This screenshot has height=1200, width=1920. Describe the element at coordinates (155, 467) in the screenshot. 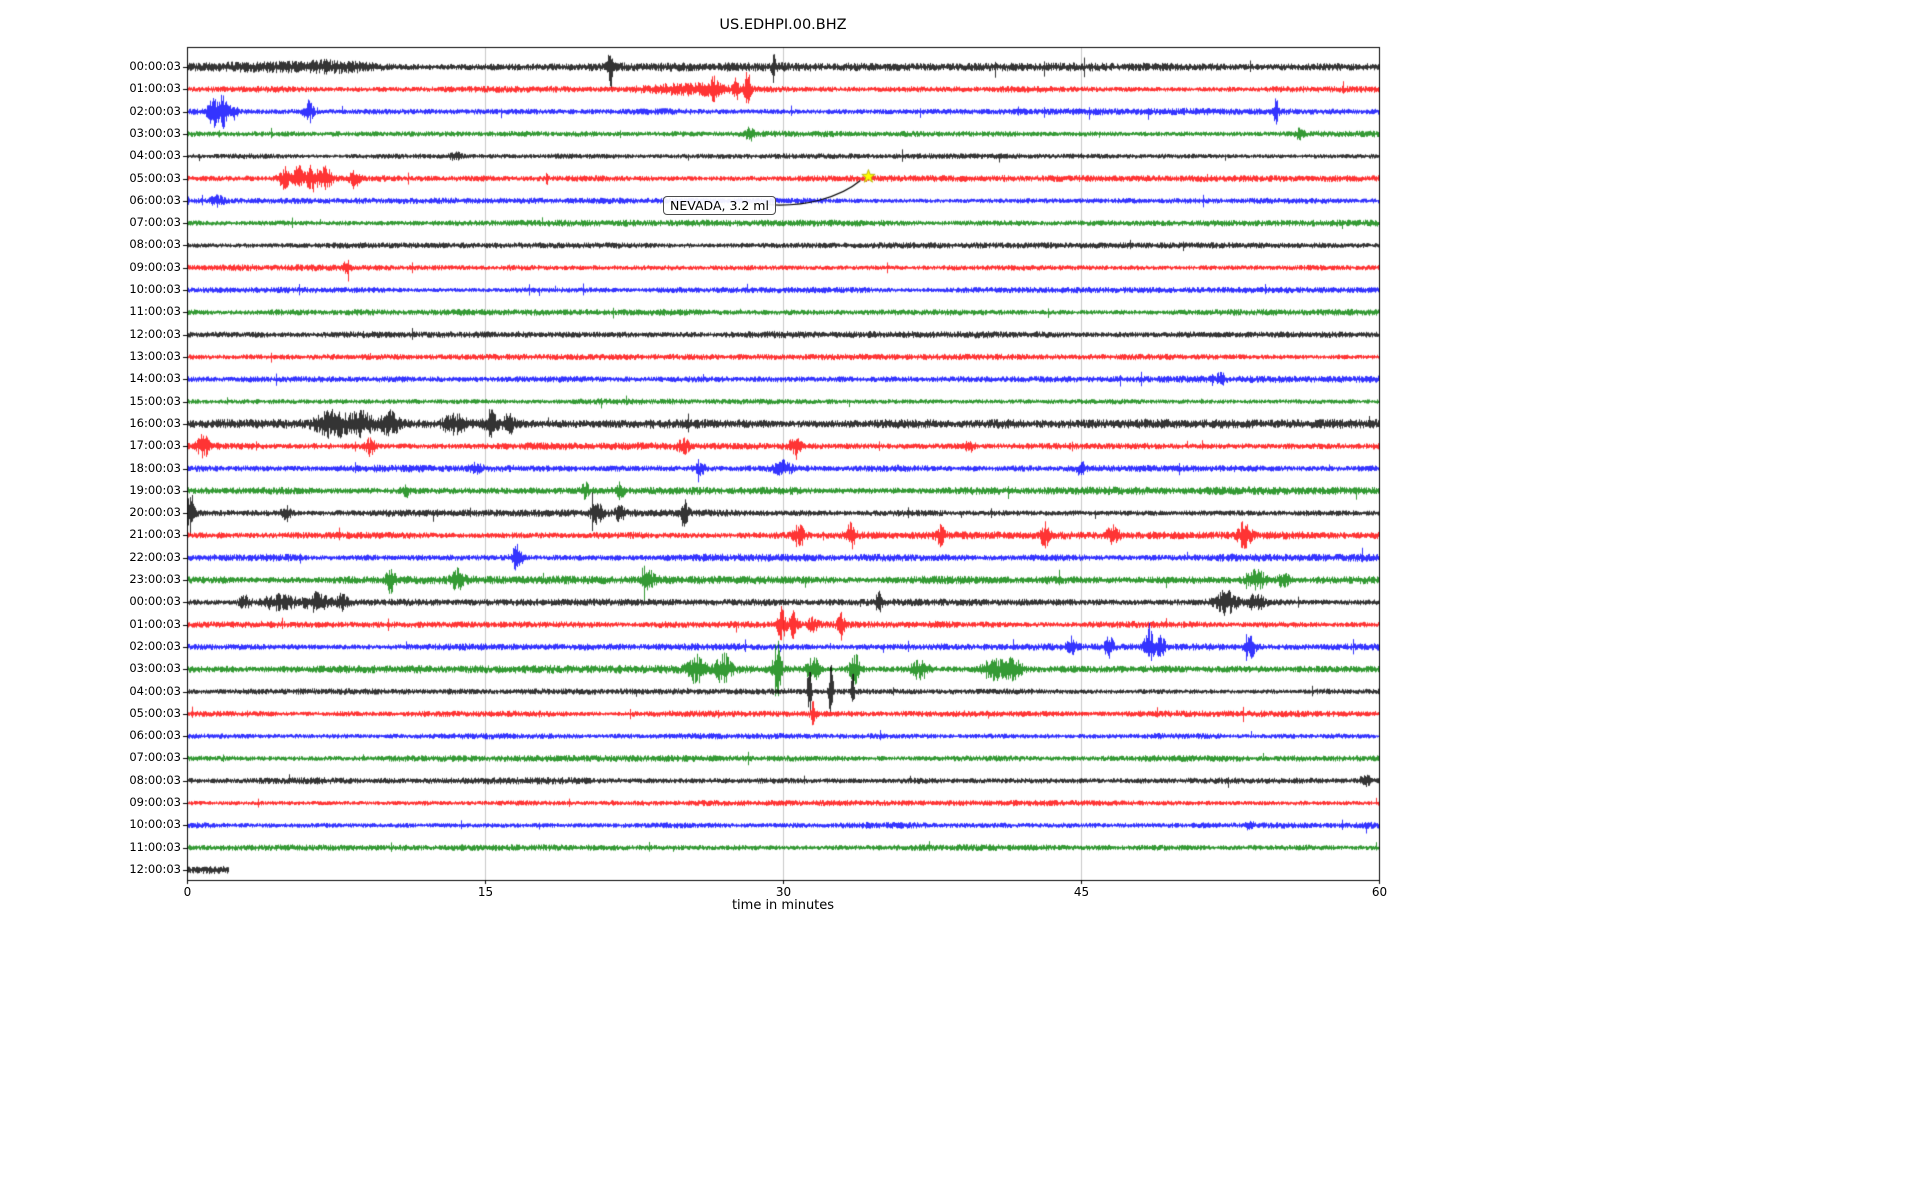

I see `trace-time-label: 18:00:03` at that location.